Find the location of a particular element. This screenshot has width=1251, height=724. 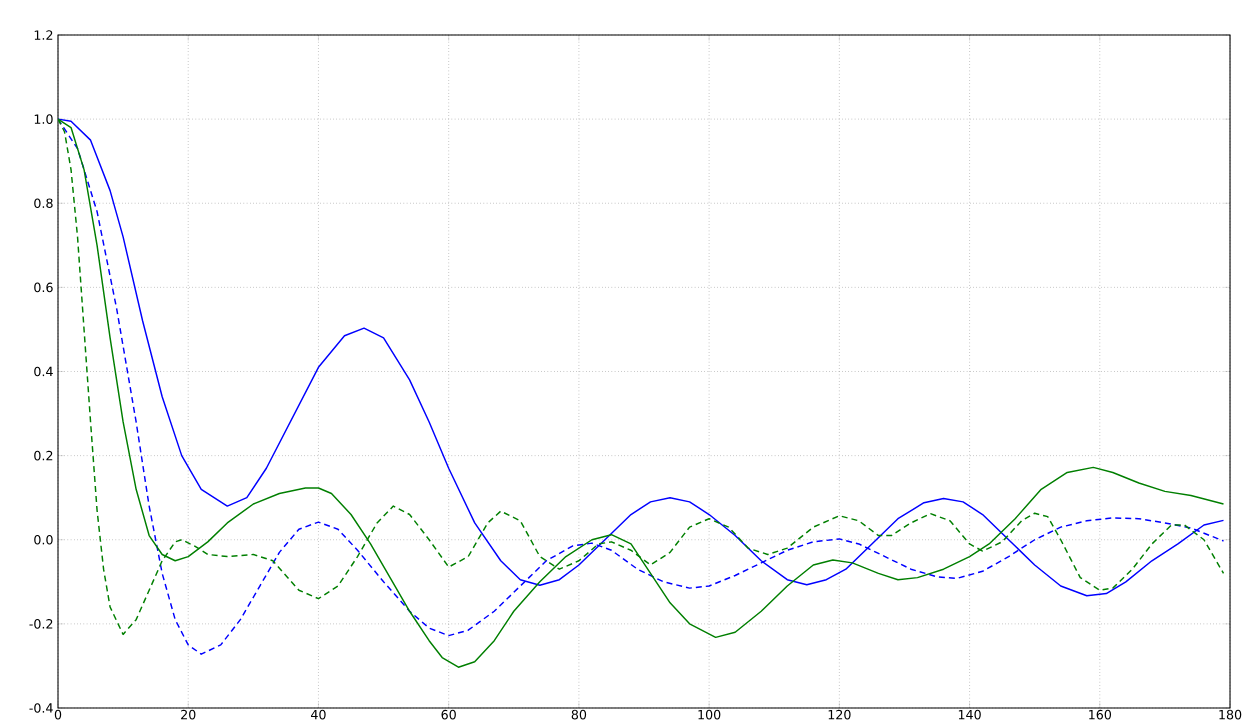

y-tick-label: 0.8 is located at coordinates (43, 203).